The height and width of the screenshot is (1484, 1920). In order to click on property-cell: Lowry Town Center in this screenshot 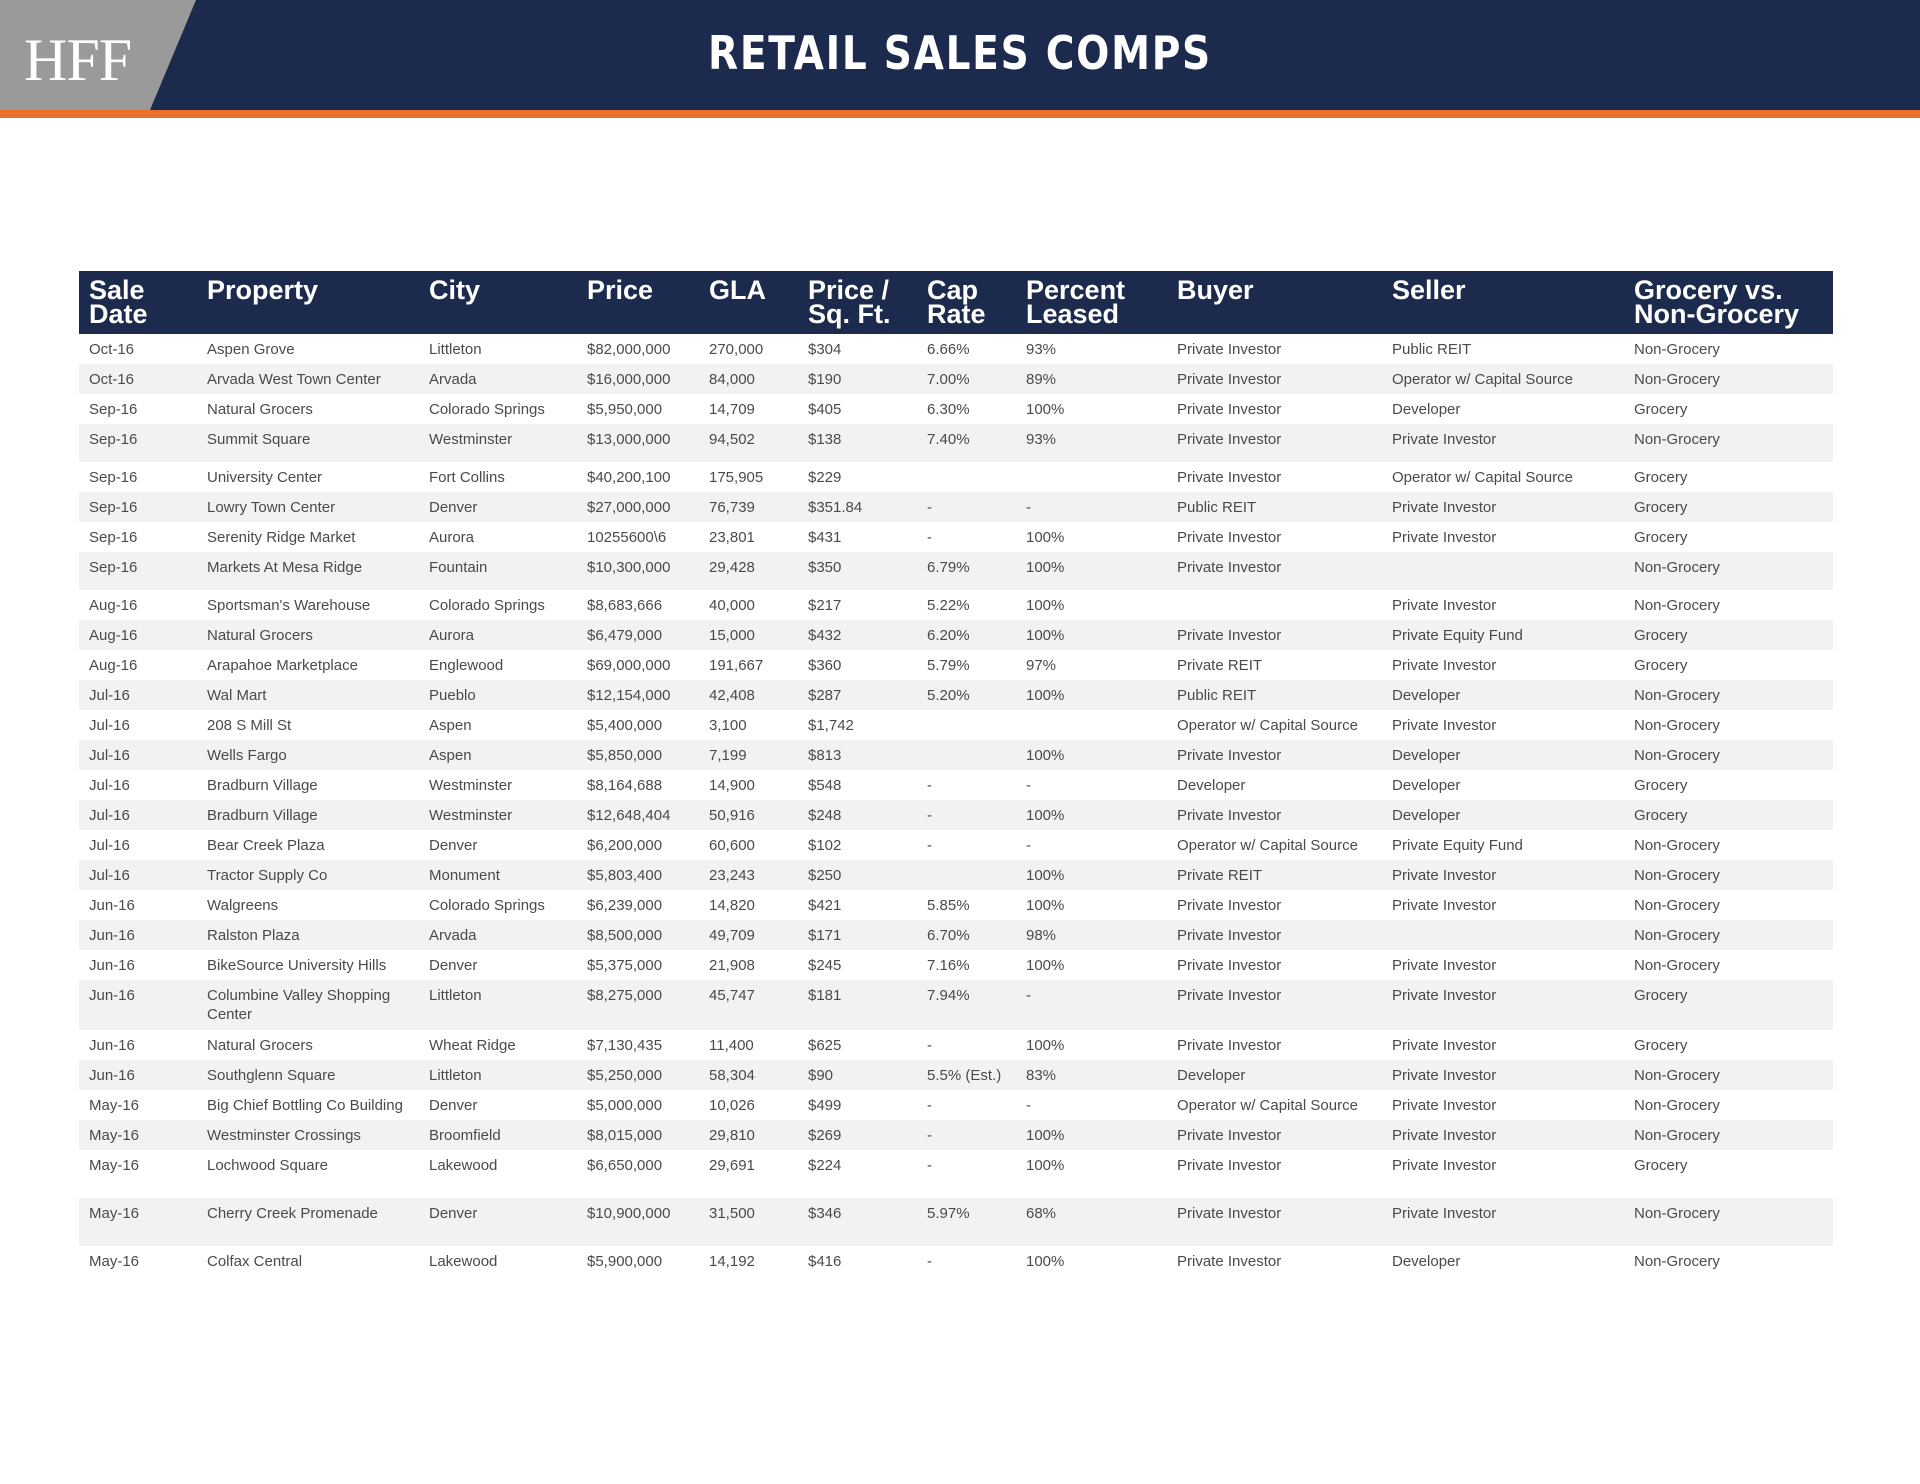, I will do `click(271, 507)`.